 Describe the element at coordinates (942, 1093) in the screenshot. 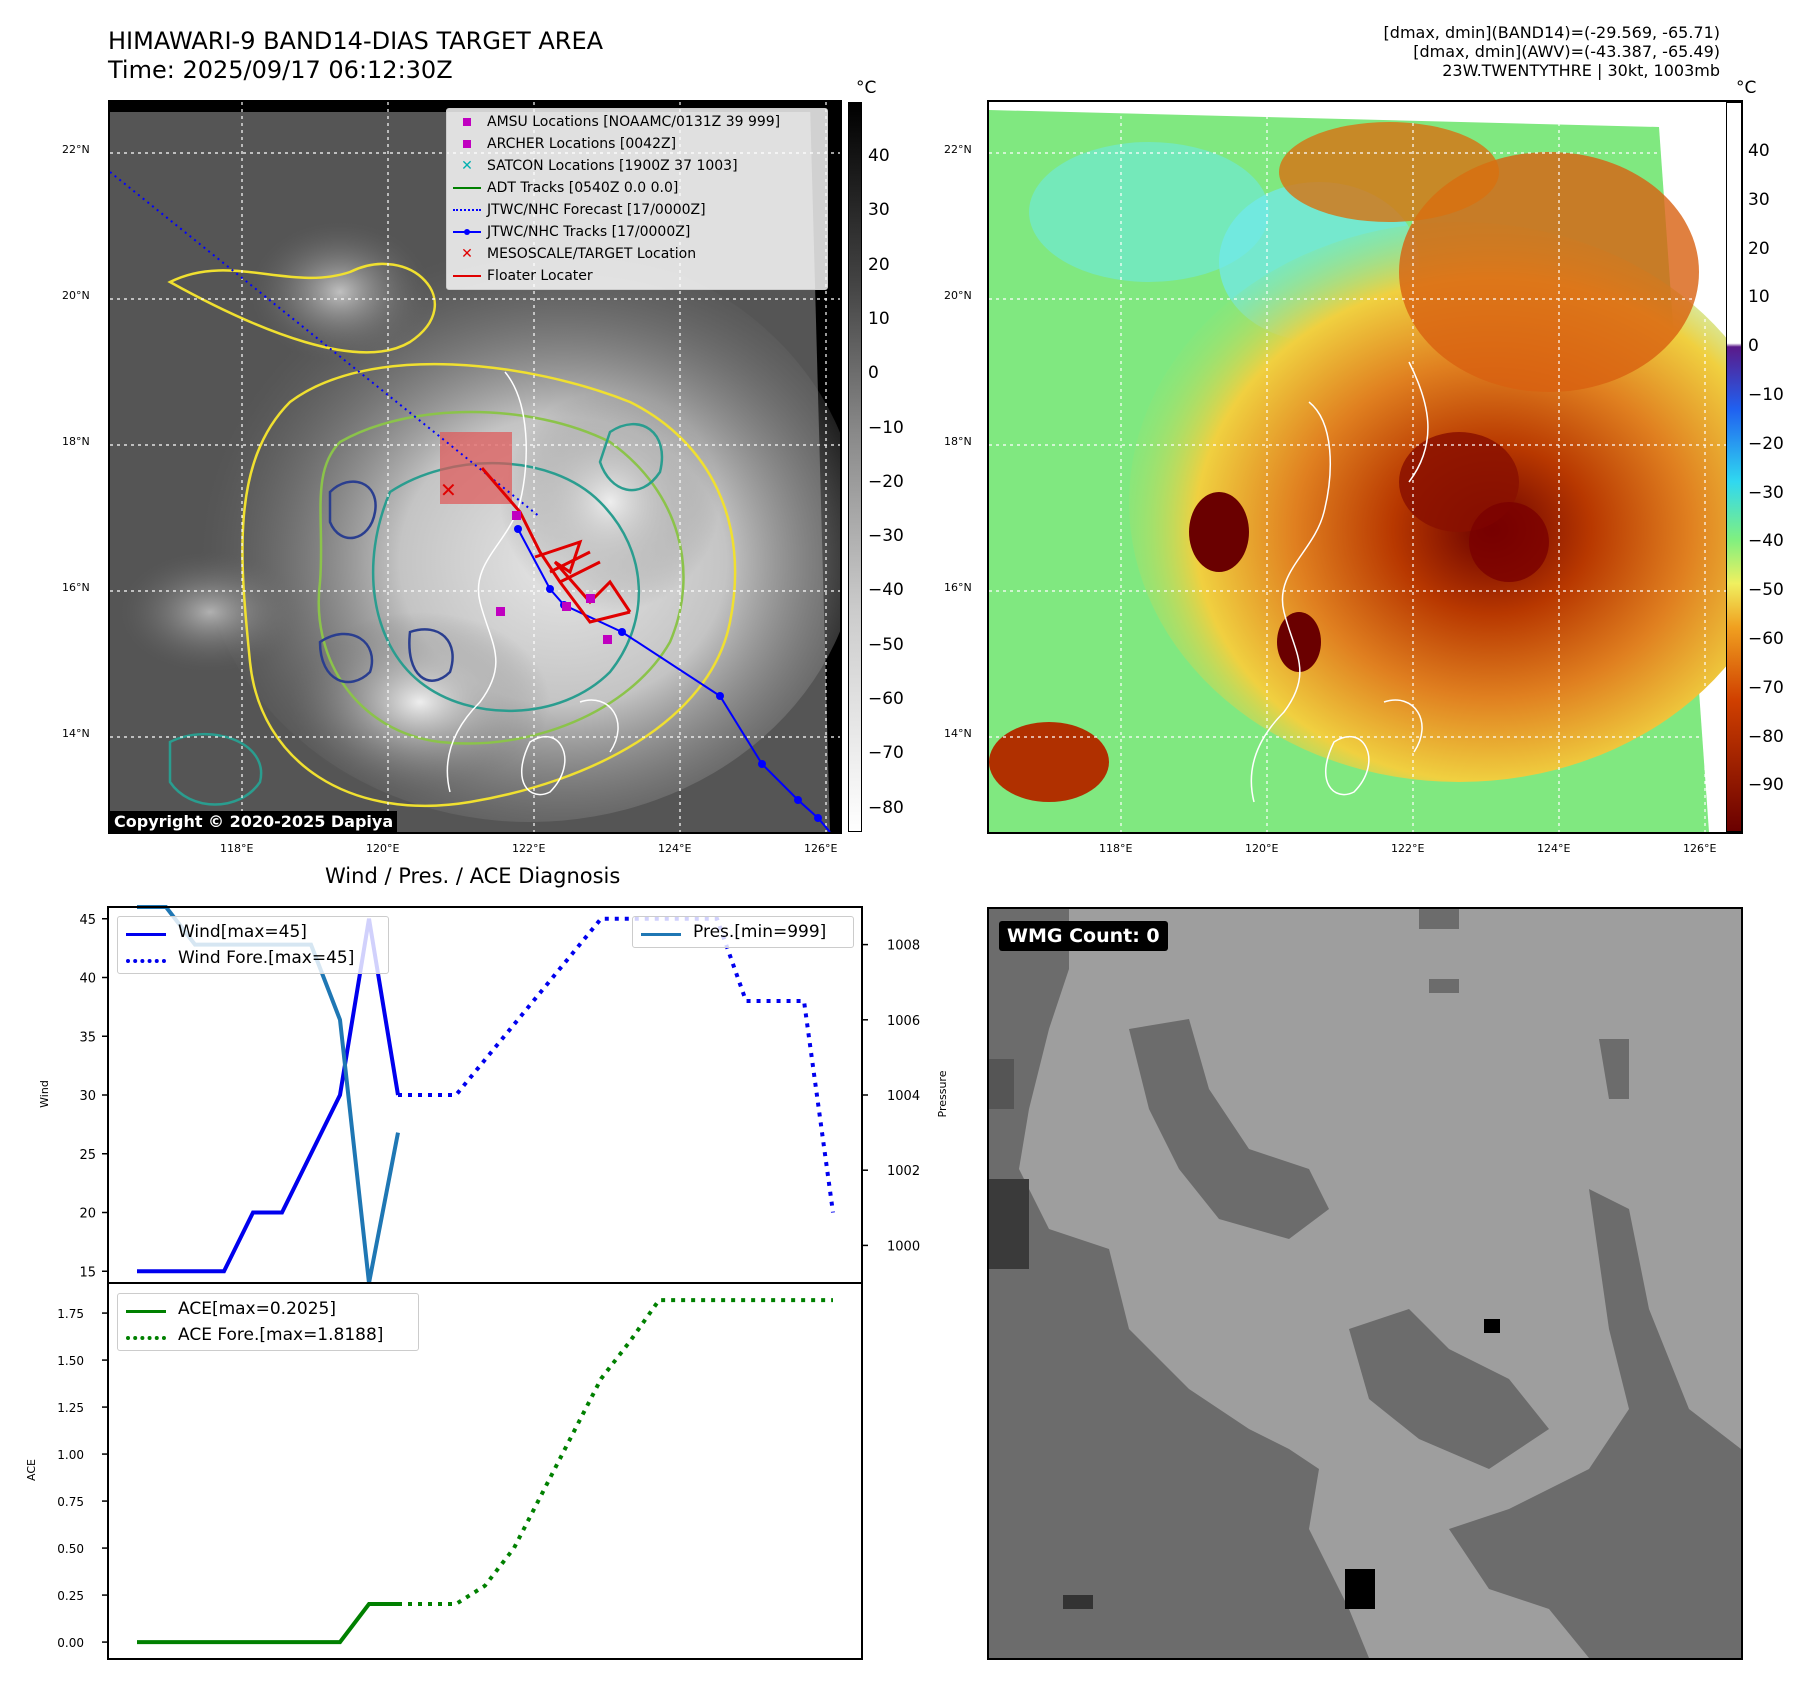

I see `pressure-axis-label: Pressure` at that location.